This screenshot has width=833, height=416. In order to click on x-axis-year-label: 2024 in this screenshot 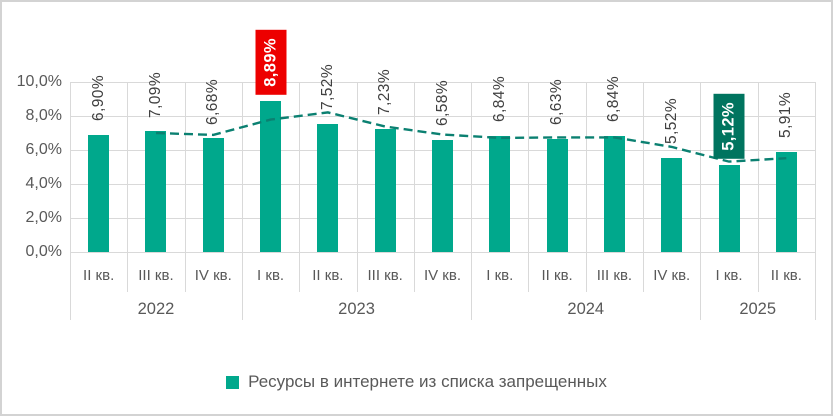, I will do `click(586, 309)`.